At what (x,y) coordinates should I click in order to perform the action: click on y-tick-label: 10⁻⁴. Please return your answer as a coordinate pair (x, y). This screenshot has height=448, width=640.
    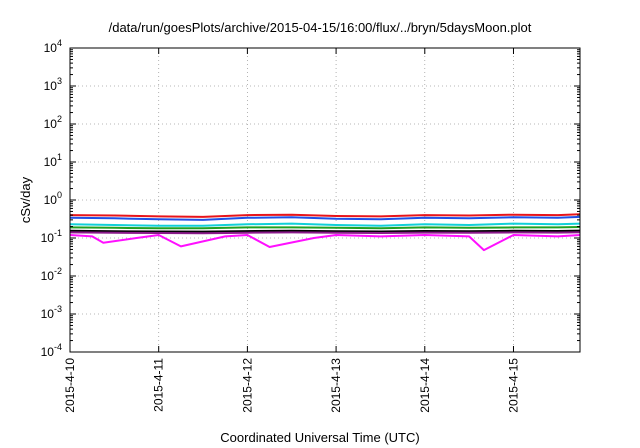
    Looking at the image, I should click on (51, 350).